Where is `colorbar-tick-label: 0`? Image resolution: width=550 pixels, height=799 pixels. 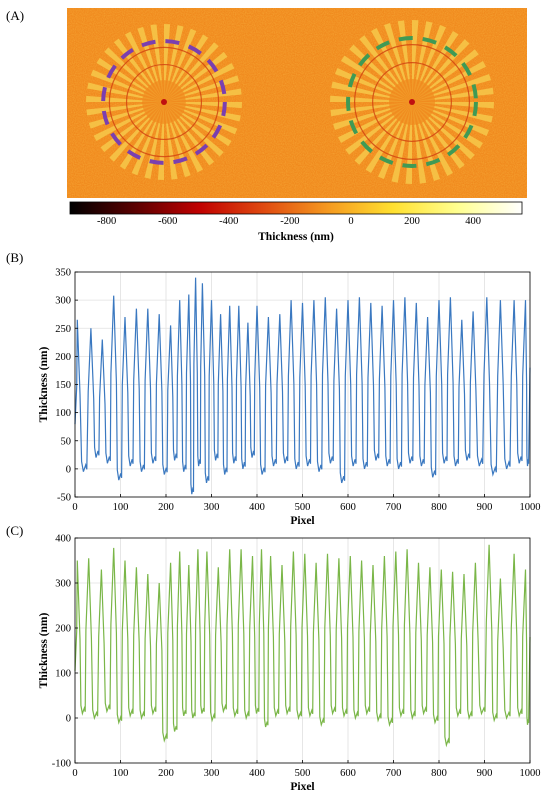
colorbar-tick-label: 0 is located at coordinates (350, 221).